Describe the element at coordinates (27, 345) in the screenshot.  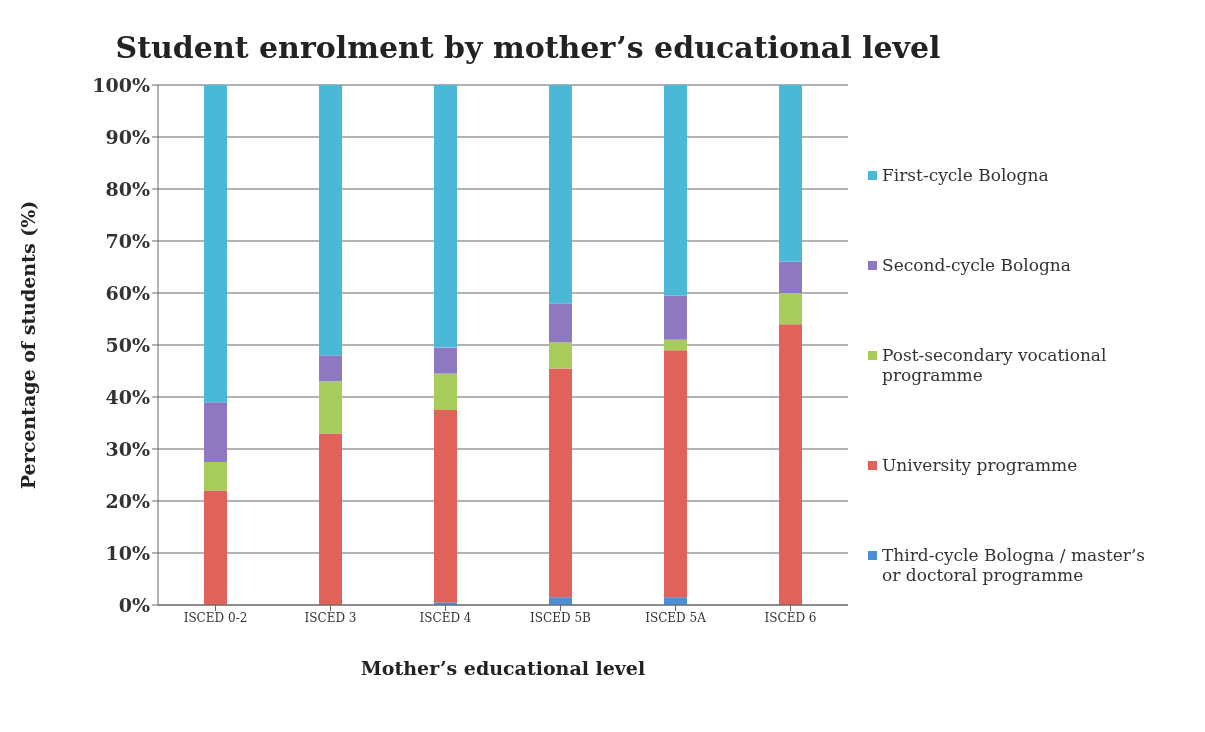
I see `y-axis-title: Percentage of students (%)` at that location.